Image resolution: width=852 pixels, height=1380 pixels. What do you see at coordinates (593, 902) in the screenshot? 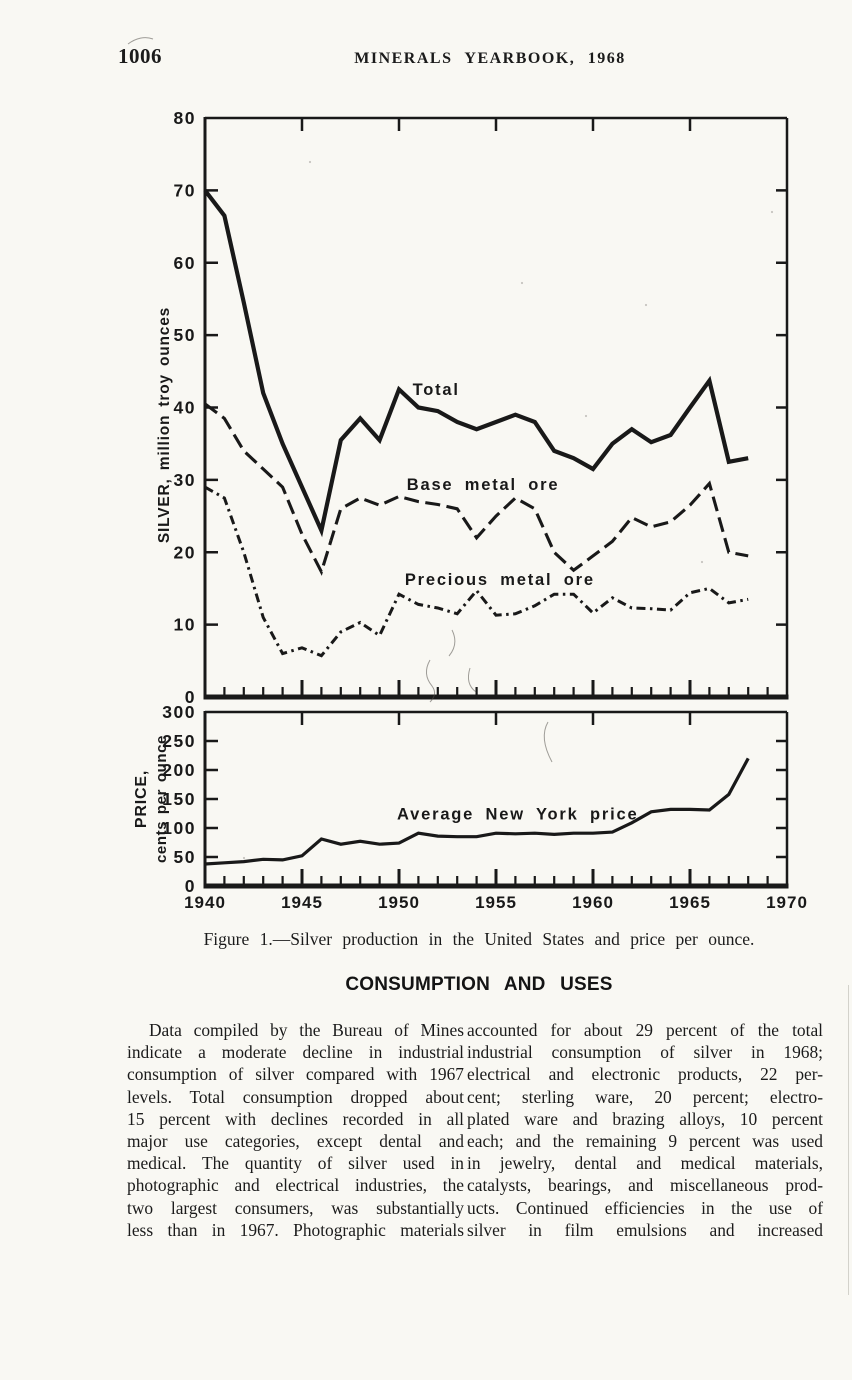
I see `x-tick-label: 1960` at bounding box center [593, 902].